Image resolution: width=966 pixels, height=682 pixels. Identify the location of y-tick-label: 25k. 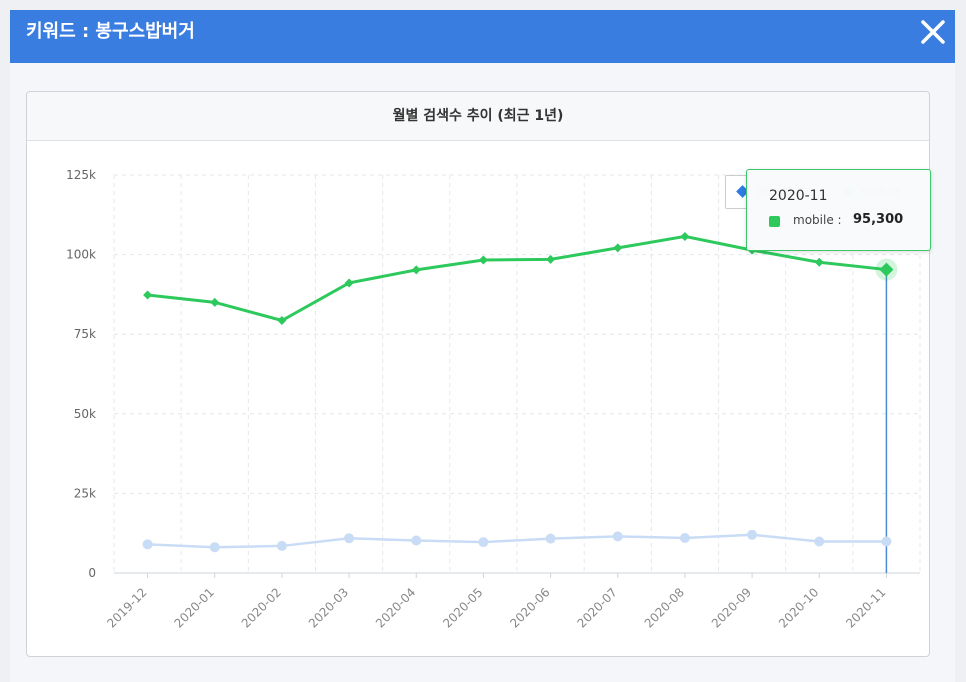
(85, 493).